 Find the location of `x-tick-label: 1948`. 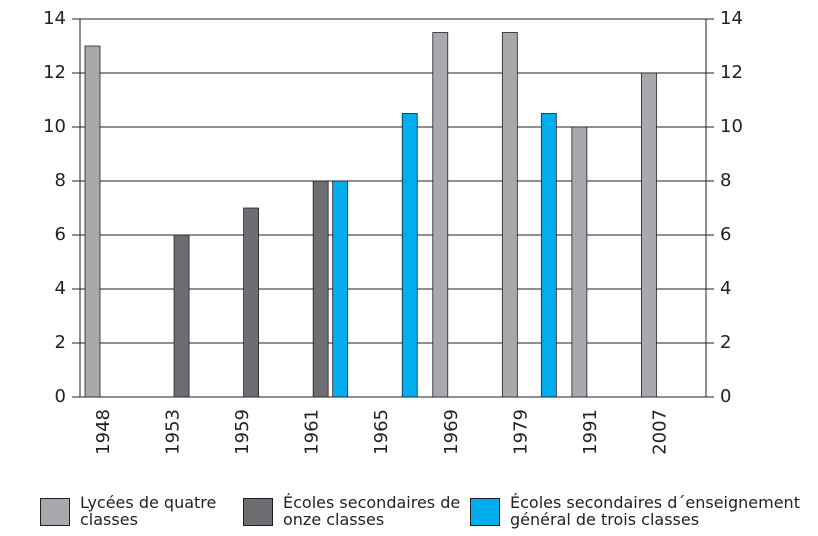

x-tick-label: 1948 is located at coordinates (103, 432).